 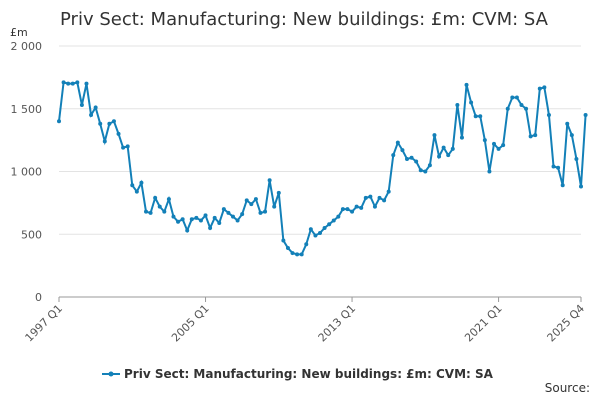 What do you see at coordinates (566, 323) in the screenshot?
I see `x-tick-label: 2025 Q4` at bounding box center [566, 323].